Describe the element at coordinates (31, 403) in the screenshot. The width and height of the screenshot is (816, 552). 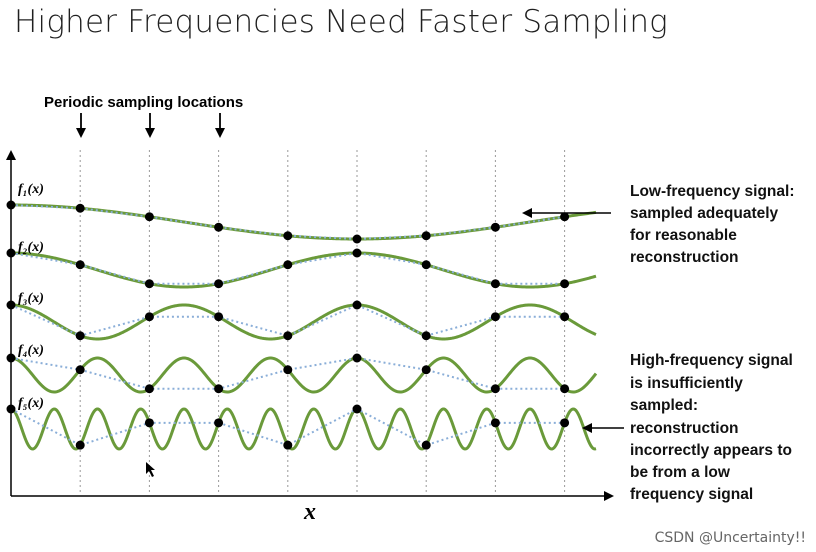
I see `f5-label: f₅(x)` at that location.